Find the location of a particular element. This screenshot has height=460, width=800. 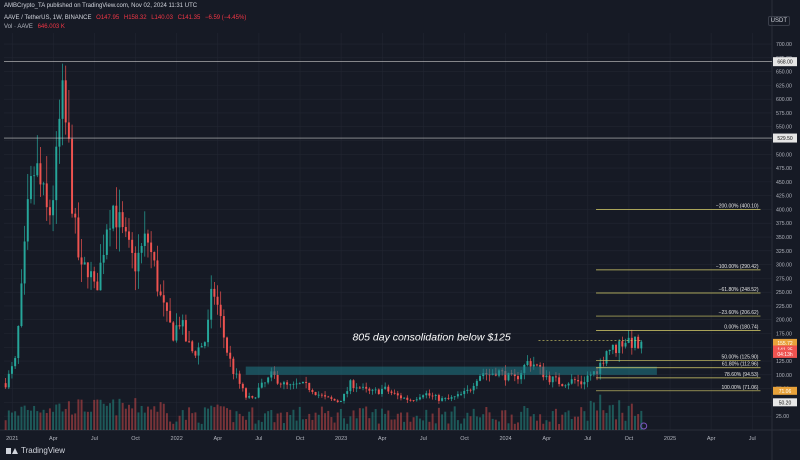

y-tick-label: 300.00 is located at coordinates (784, 266).